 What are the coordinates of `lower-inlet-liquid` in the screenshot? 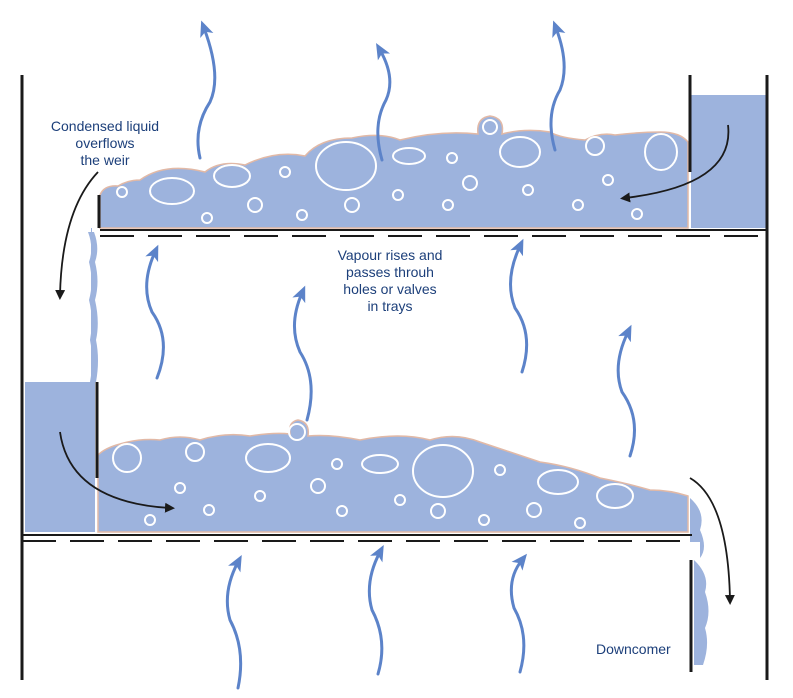 It's located at (60, 457).